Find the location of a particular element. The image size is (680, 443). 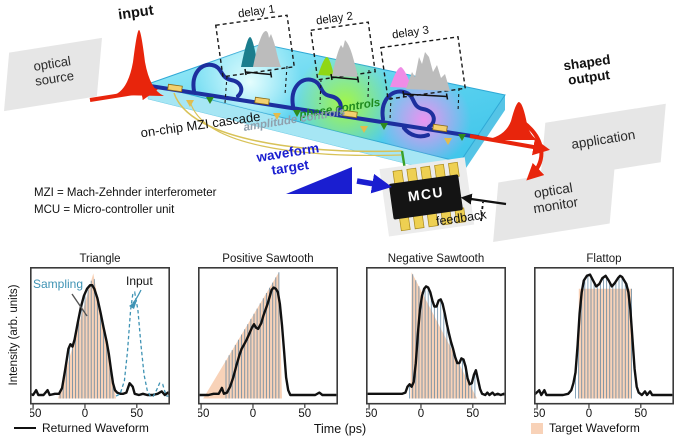

returned-legend: Returned Waveform is located at coordinates (81, 428).